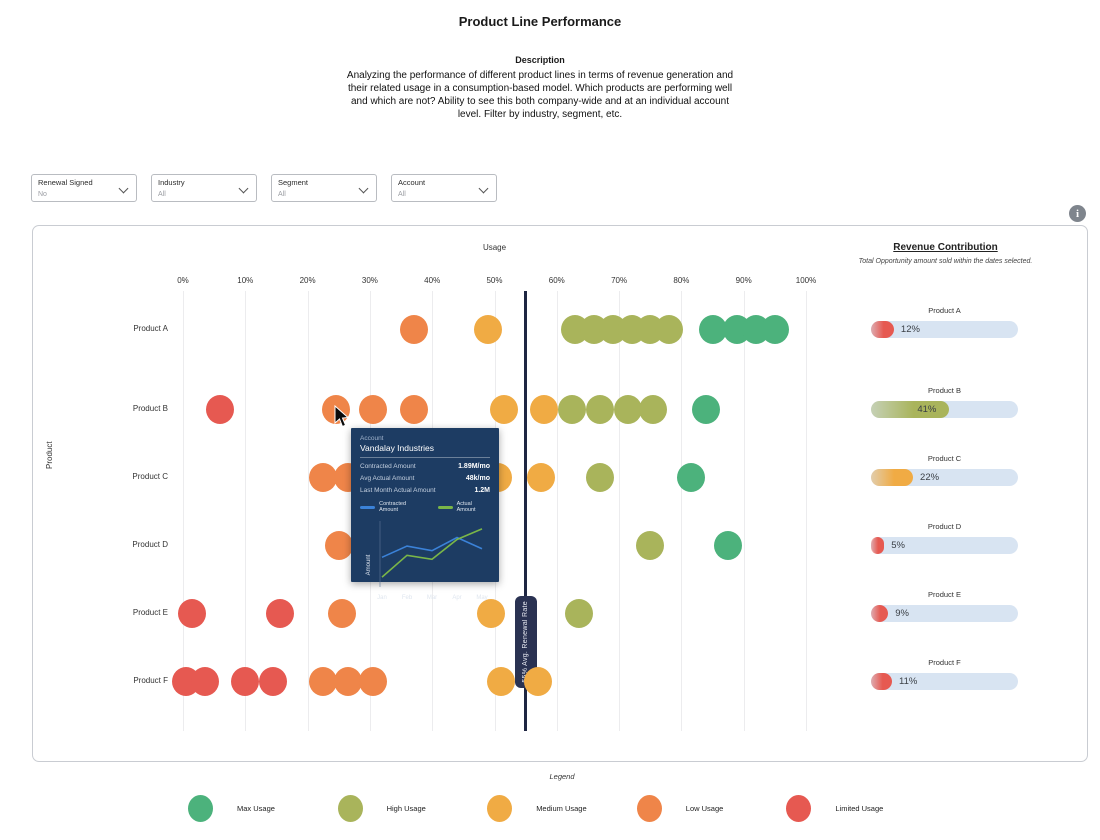 The width and height of the screenshot is (1100, 840). What do you see at coordinates (256, 808) in the screenshot?
I see `legend-item-label: Max Usage` at bounding box center [256, 808].